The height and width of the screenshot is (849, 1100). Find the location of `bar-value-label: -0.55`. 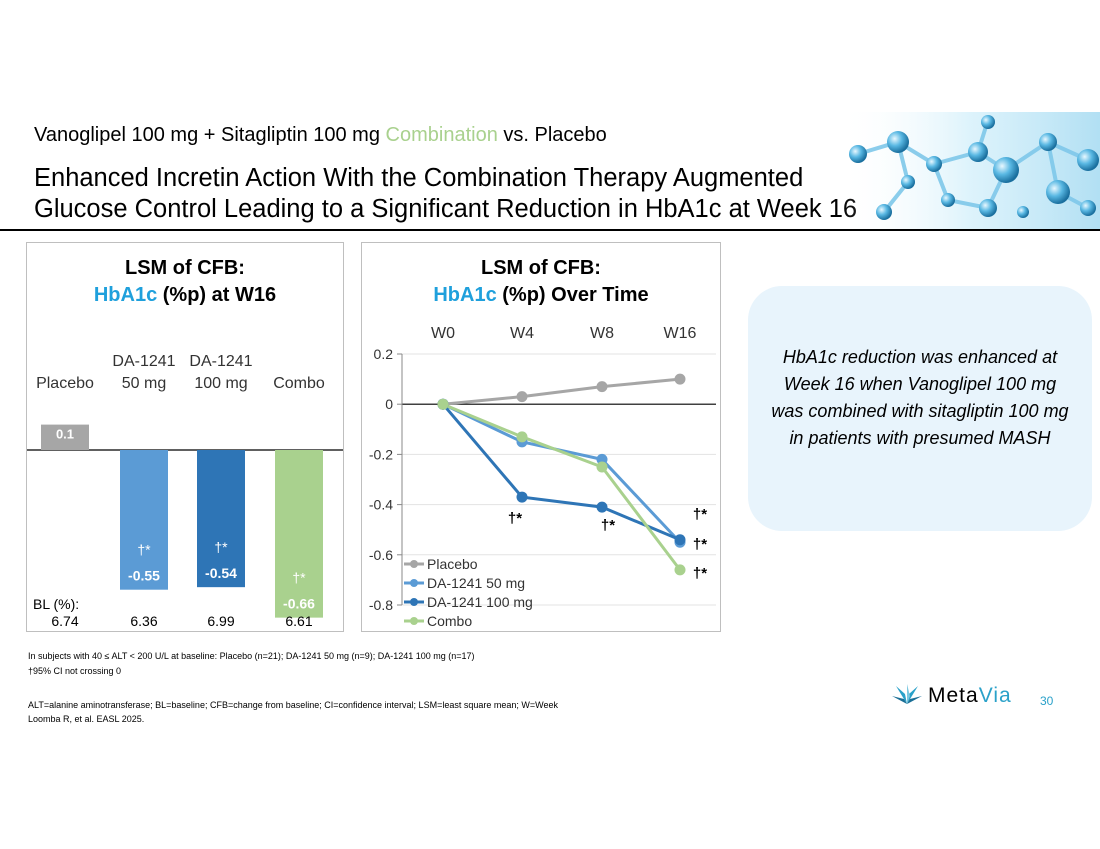

bar-value-label: -0.55 is located at coordinates (144, 576).